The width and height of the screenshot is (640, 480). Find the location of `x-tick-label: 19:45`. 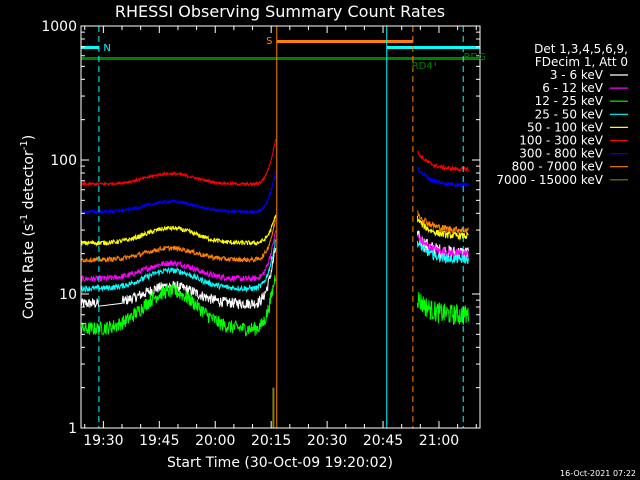

x-tick-label: 19:45 is located at coordinates (159, 441).